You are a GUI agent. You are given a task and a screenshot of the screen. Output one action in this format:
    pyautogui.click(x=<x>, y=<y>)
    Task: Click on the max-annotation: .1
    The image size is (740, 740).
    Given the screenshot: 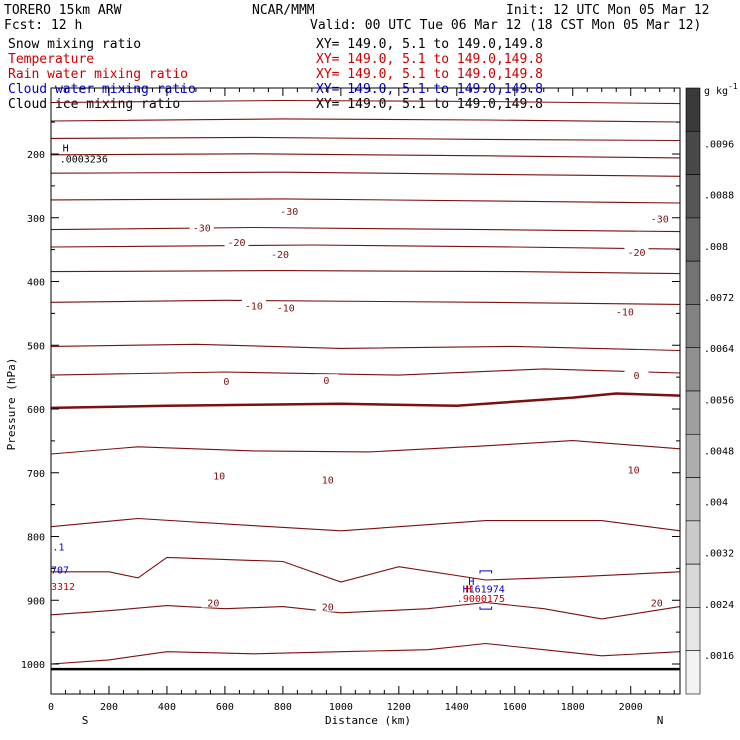 What is the action you would take?
    pyautogui.click(x=58, y=548)
    